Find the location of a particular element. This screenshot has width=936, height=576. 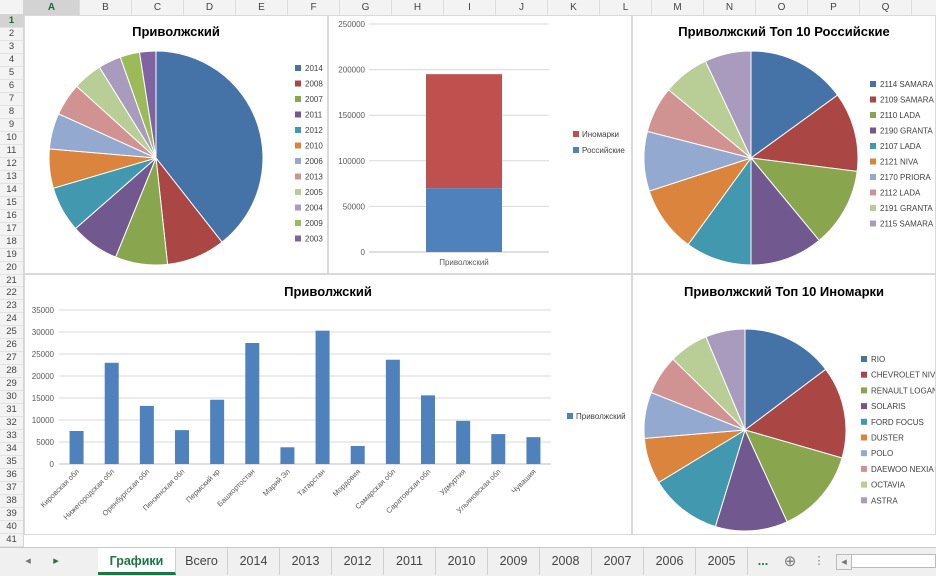

row-header-5: 5 is located at coordinates (11, 73).